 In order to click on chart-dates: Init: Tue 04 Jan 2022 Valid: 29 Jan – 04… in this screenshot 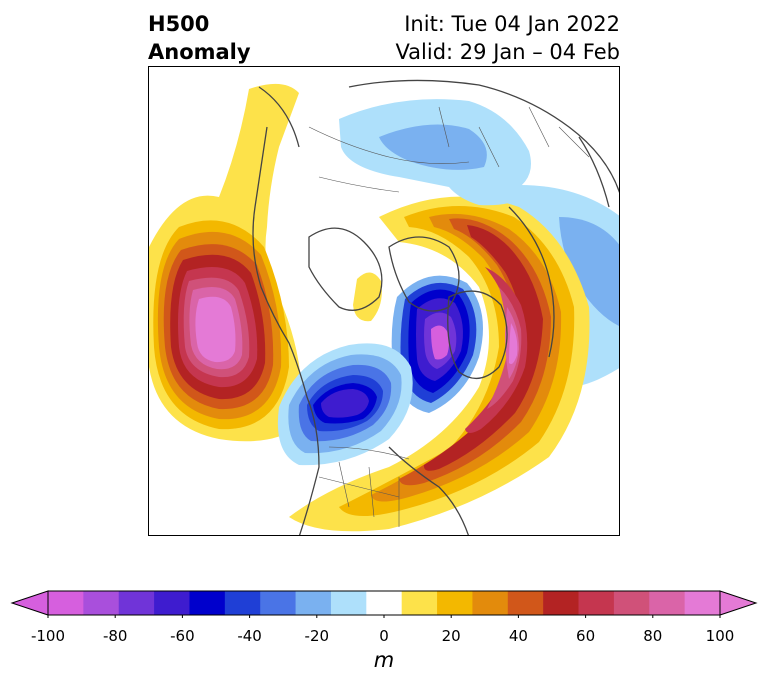, I will do `click(507, 38)`.